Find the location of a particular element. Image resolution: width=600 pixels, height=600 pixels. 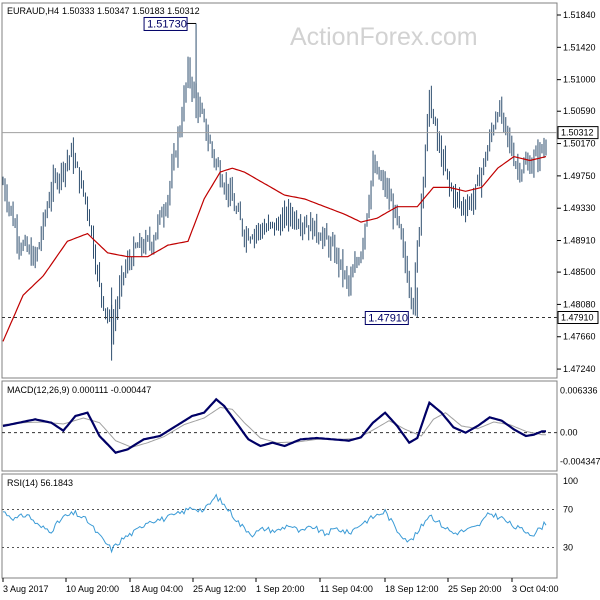

time-tick-label: 25 Aug 12:00 is located at coordinates (219, 589).